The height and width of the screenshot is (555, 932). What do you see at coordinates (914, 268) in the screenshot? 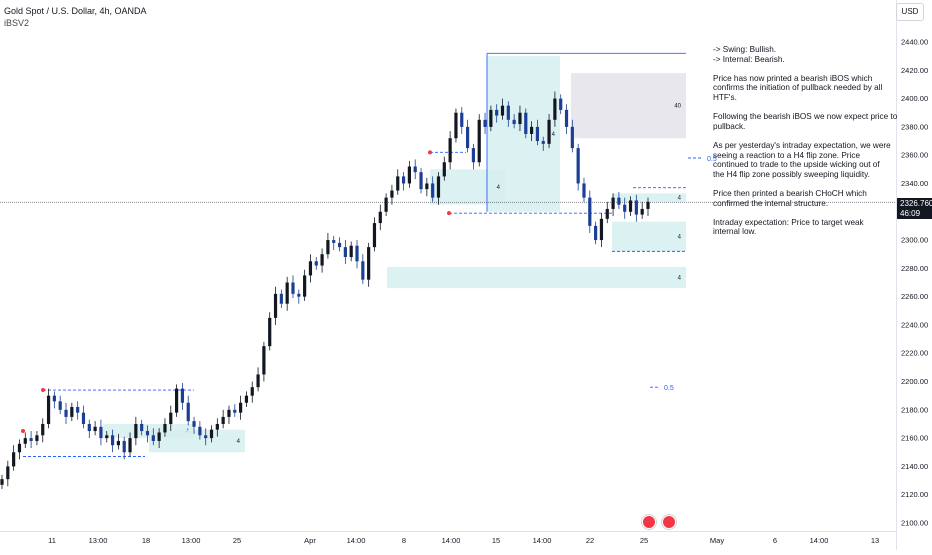
I see `y-tick-label: 2280.00` at bounding box center [914, 268].